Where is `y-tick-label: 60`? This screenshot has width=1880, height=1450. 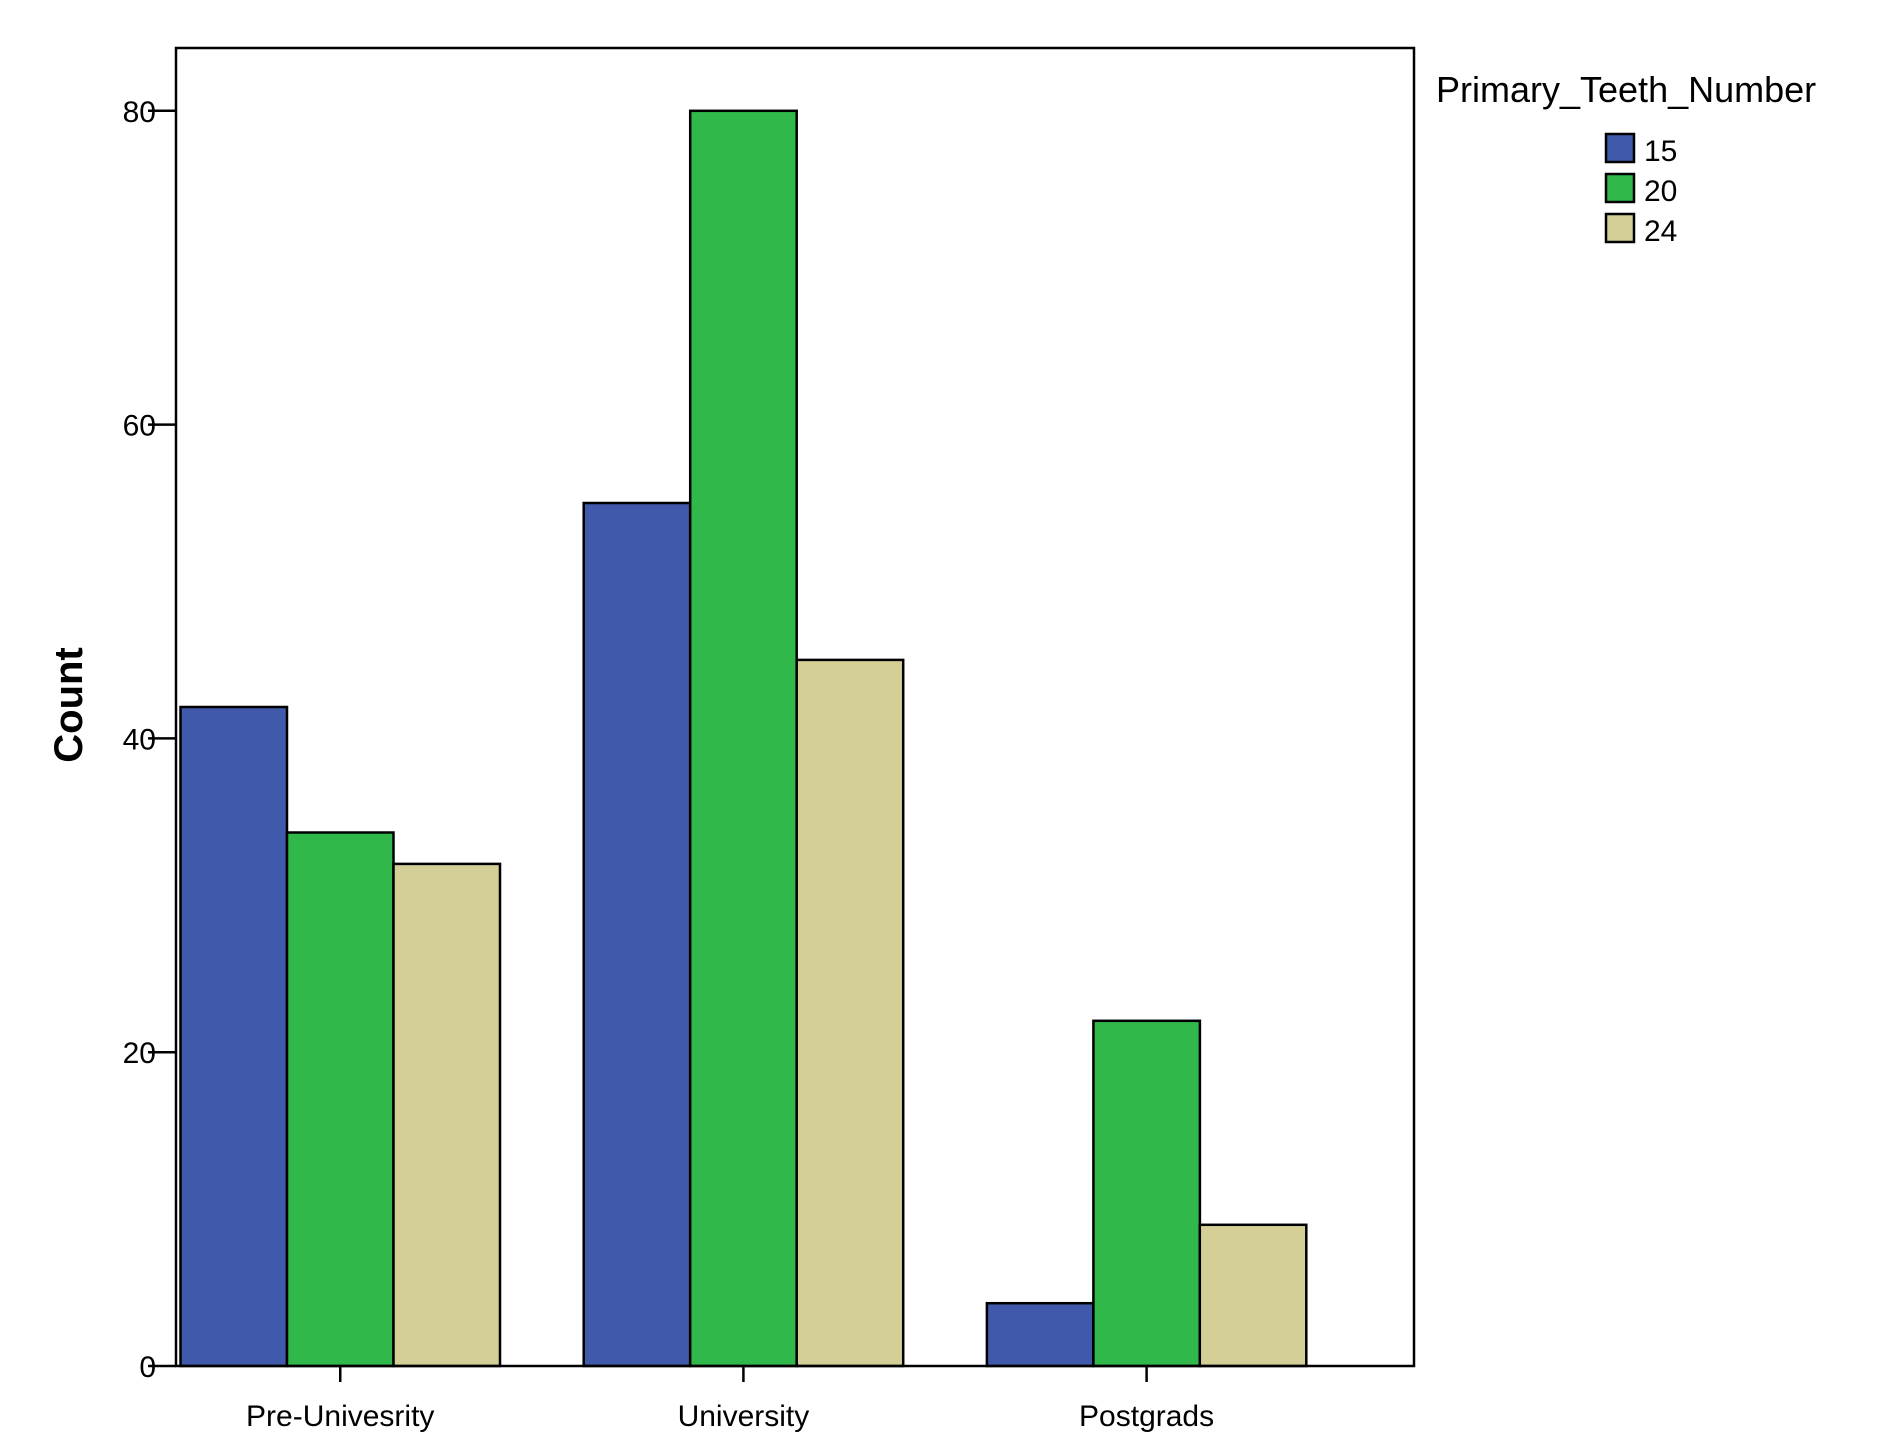
y-tick-label: 60 is located at coordinates (139, 426).